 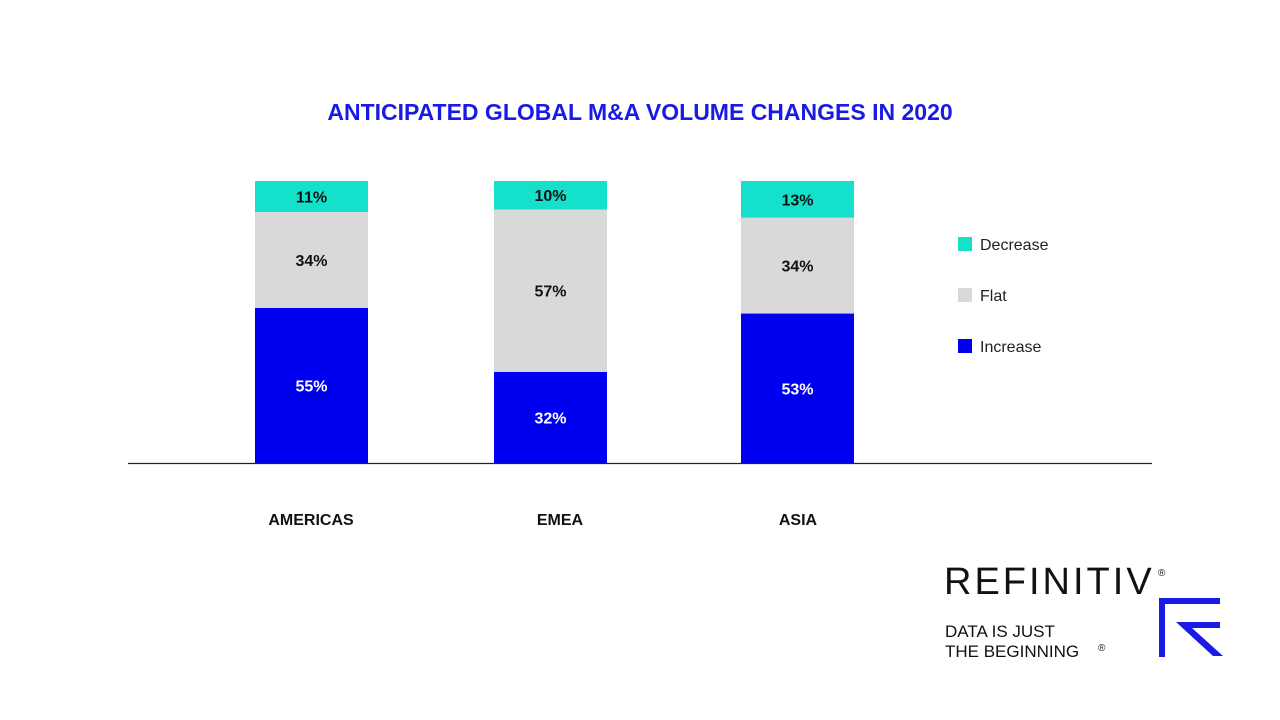 I want to click on data-label: 55%, so click(x=311, y=386).